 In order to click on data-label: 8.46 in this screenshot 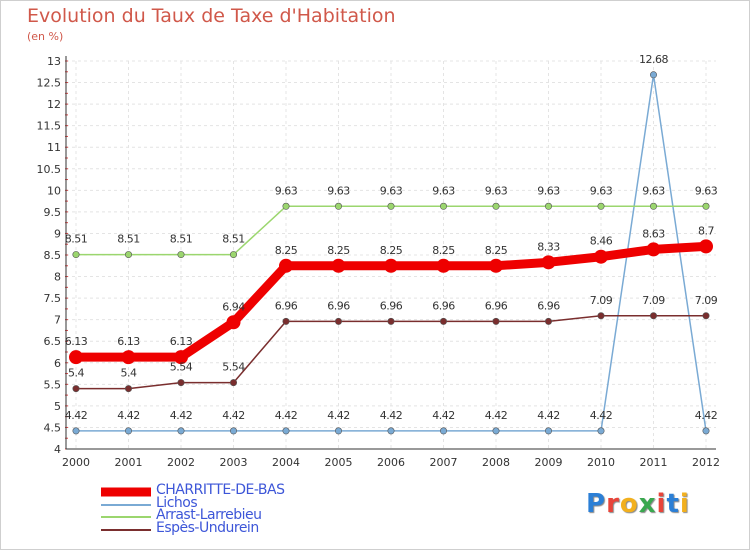, I will do `click(601, 241)`.